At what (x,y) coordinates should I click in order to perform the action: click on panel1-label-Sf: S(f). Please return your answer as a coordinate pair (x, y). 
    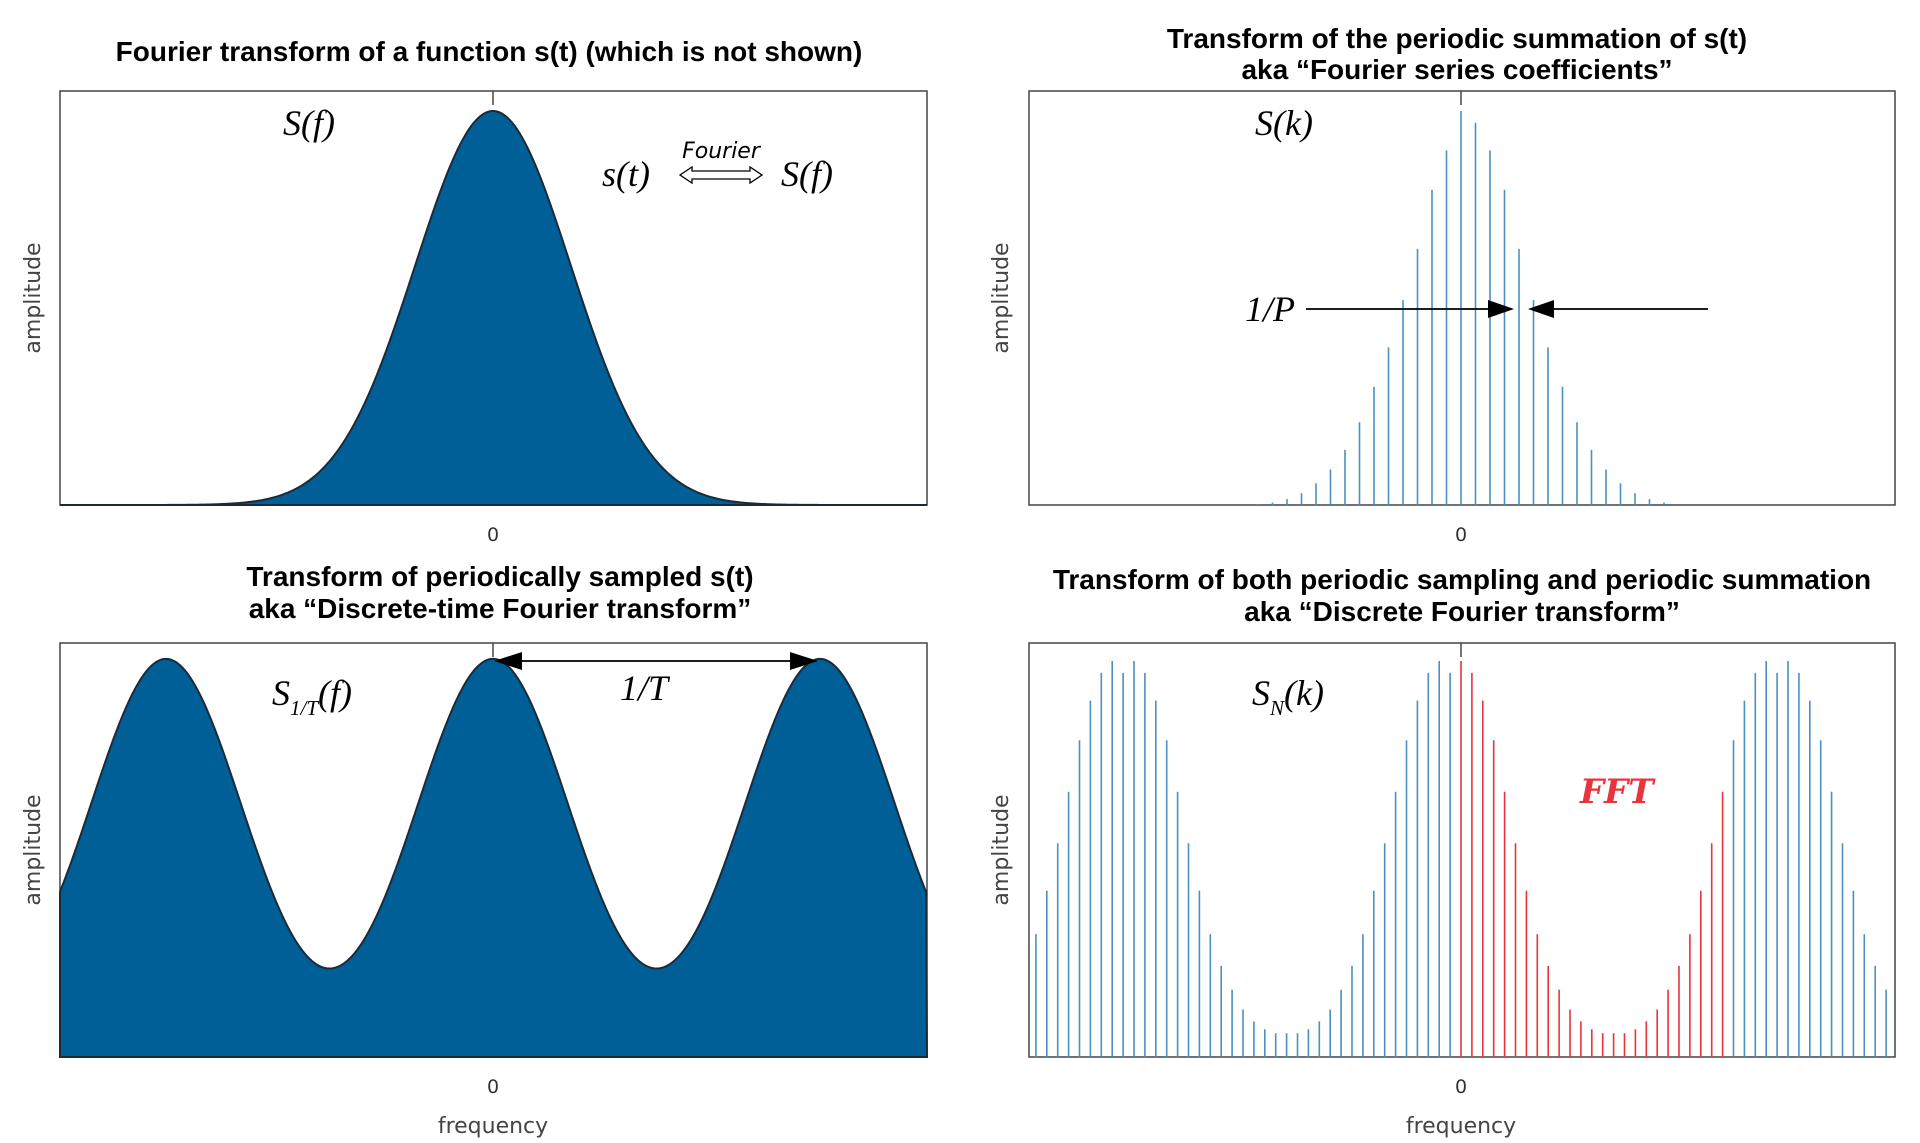
    Looking at the image, I should click on (309, 123).